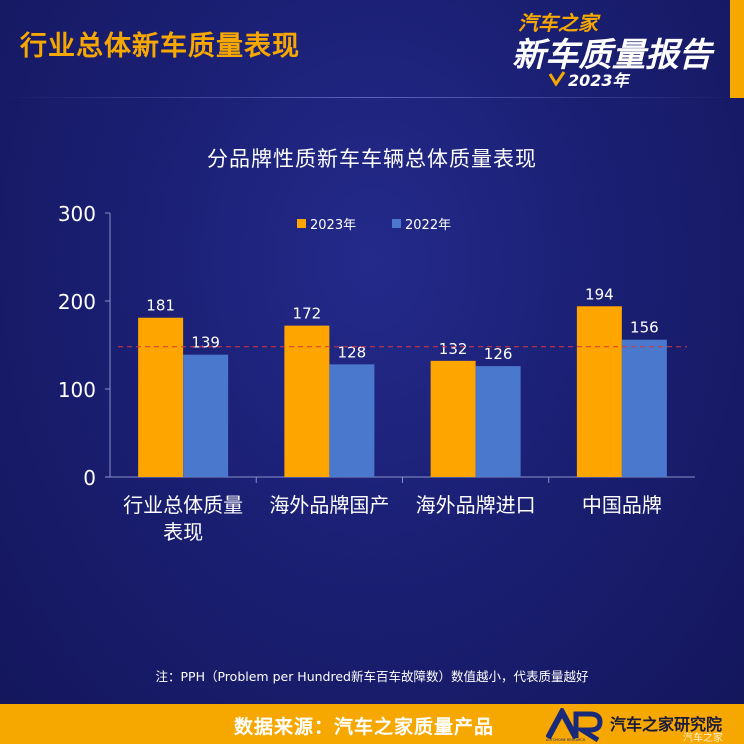  I want to click on data-label: 132, so click(453, 349).